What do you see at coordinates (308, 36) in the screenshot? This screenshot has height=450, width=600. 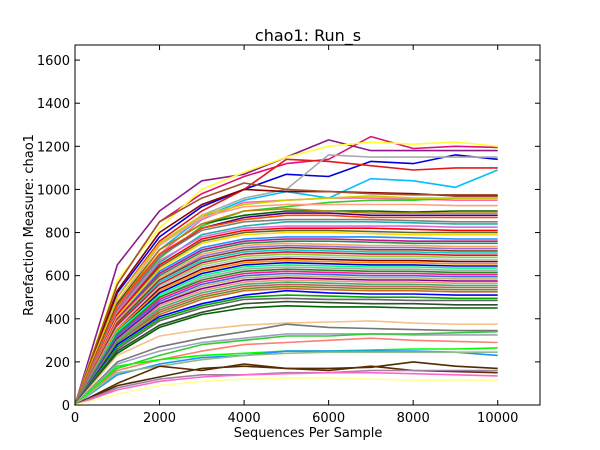 I see `chart-title: chao1: Run_s` at bounding box center [308, 36].